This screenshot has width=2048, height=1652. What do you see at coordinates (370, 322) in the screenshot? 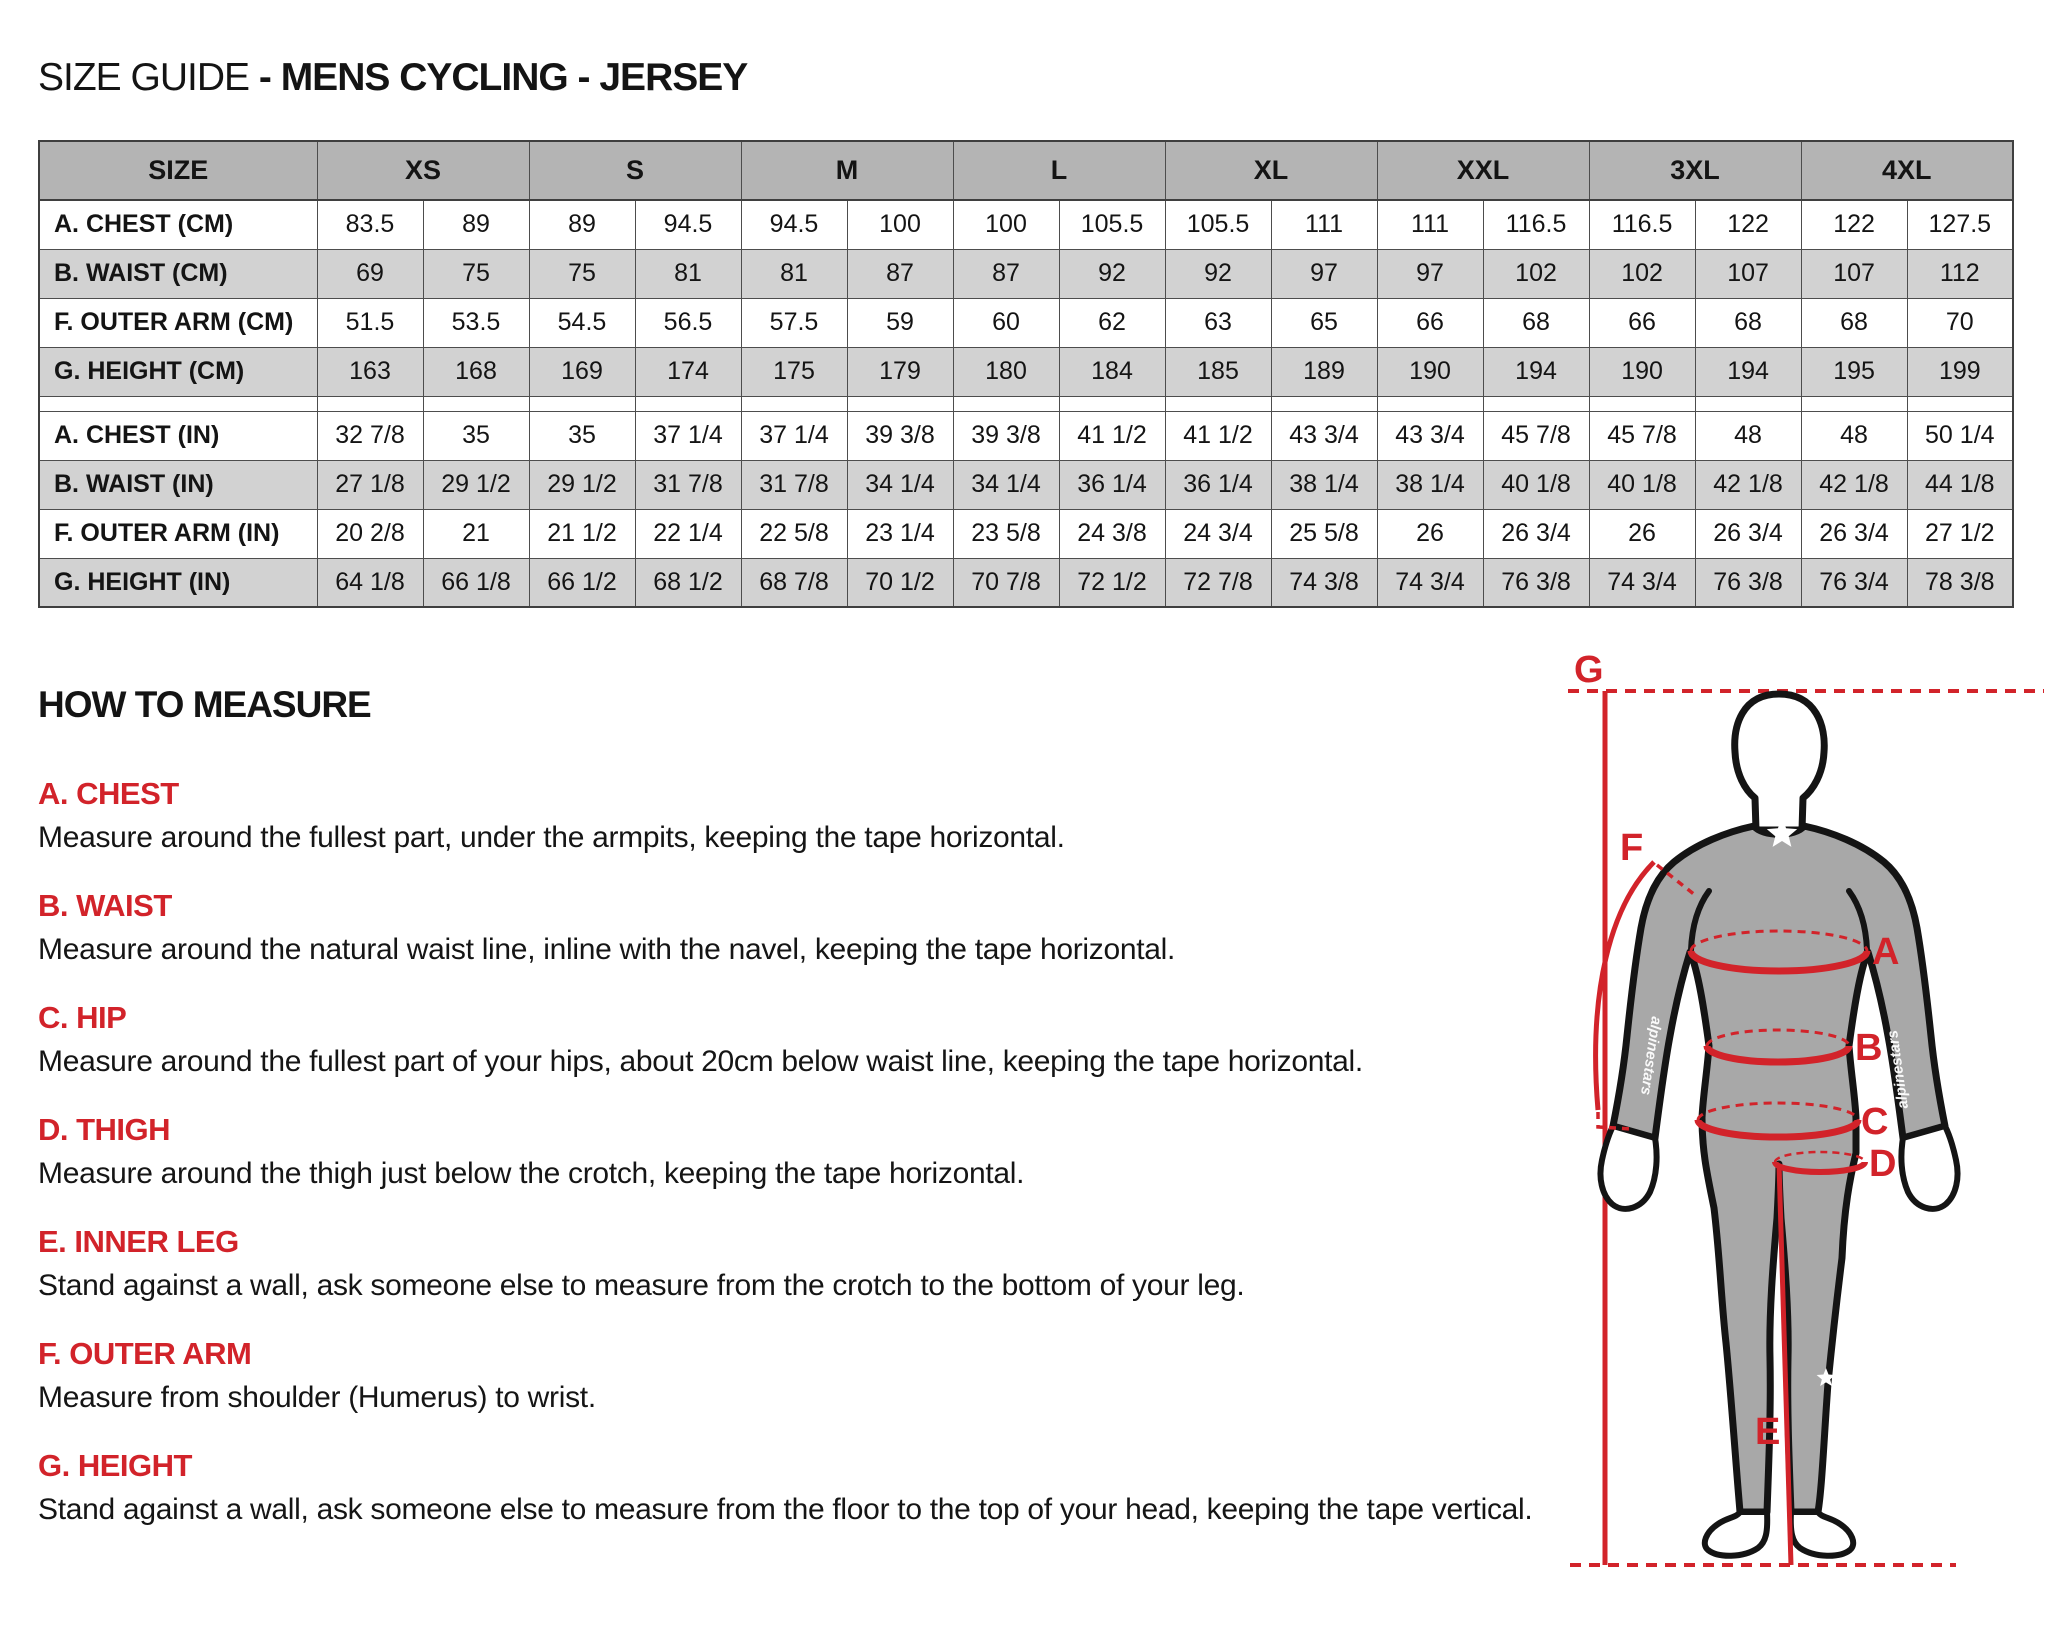
I see `size-value-cell: 51.5` at bounding box center [370, 322].